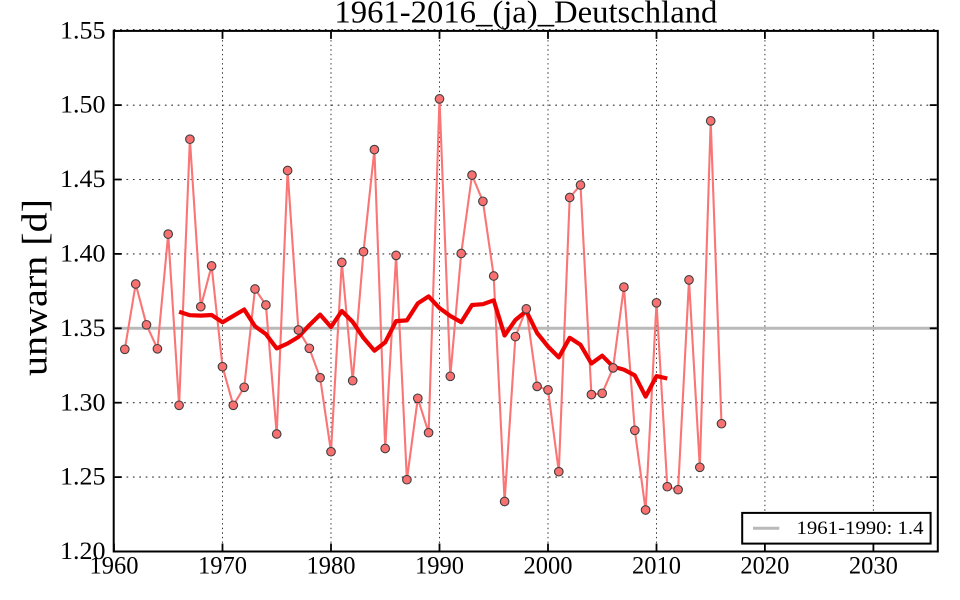 Image resolution: width=960 pixels, height=600 pixels. What do you see at coordinates (525, 15) in the screenshot?
I see `svg-text: 1961-2016_(ja)_Deutschland` at bounding box center [525, 15].